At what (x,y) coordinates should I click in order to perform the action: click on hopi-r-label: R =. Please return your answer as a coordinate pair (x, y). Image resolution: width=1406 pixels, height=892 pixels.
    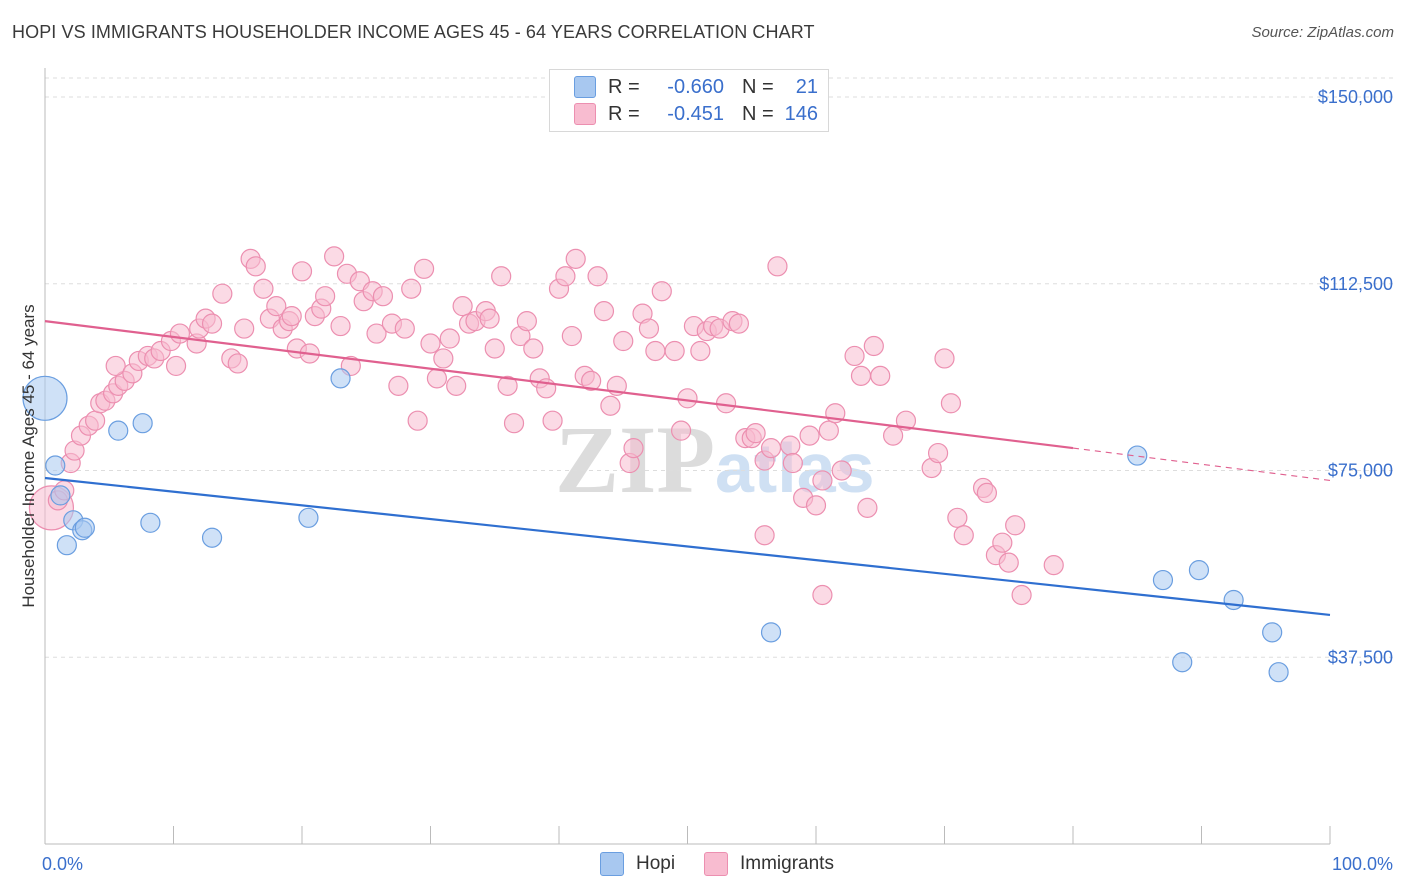
    Looking at the image, I should click on (624, 86).